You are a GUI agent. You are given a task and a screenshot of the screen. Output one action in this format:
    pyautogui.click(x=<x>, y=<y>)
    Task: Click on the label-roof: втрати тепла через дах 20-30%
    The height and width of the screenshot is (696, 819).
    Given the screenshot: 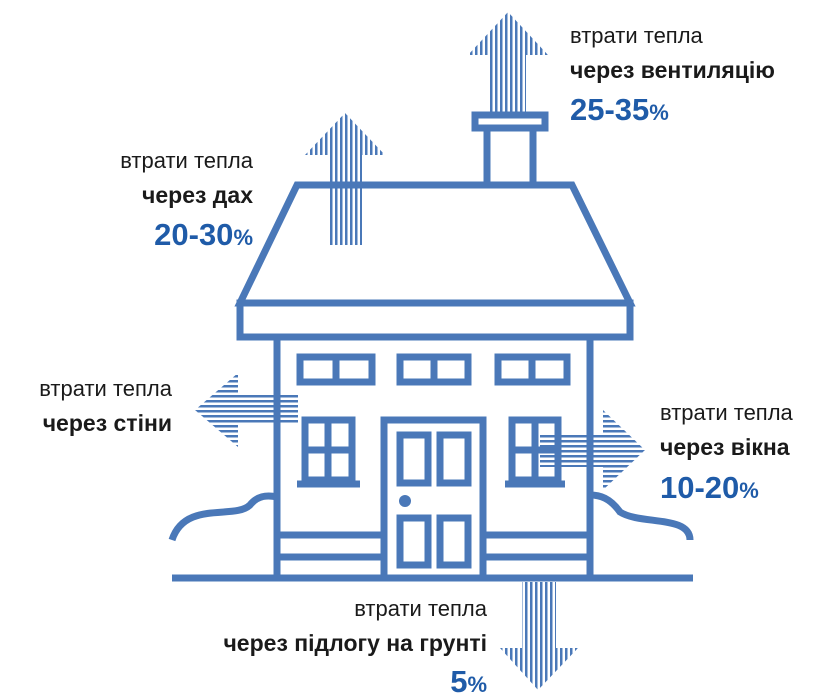 What is the action you would take?
    pyautogui.click(x=187, y=200)
    